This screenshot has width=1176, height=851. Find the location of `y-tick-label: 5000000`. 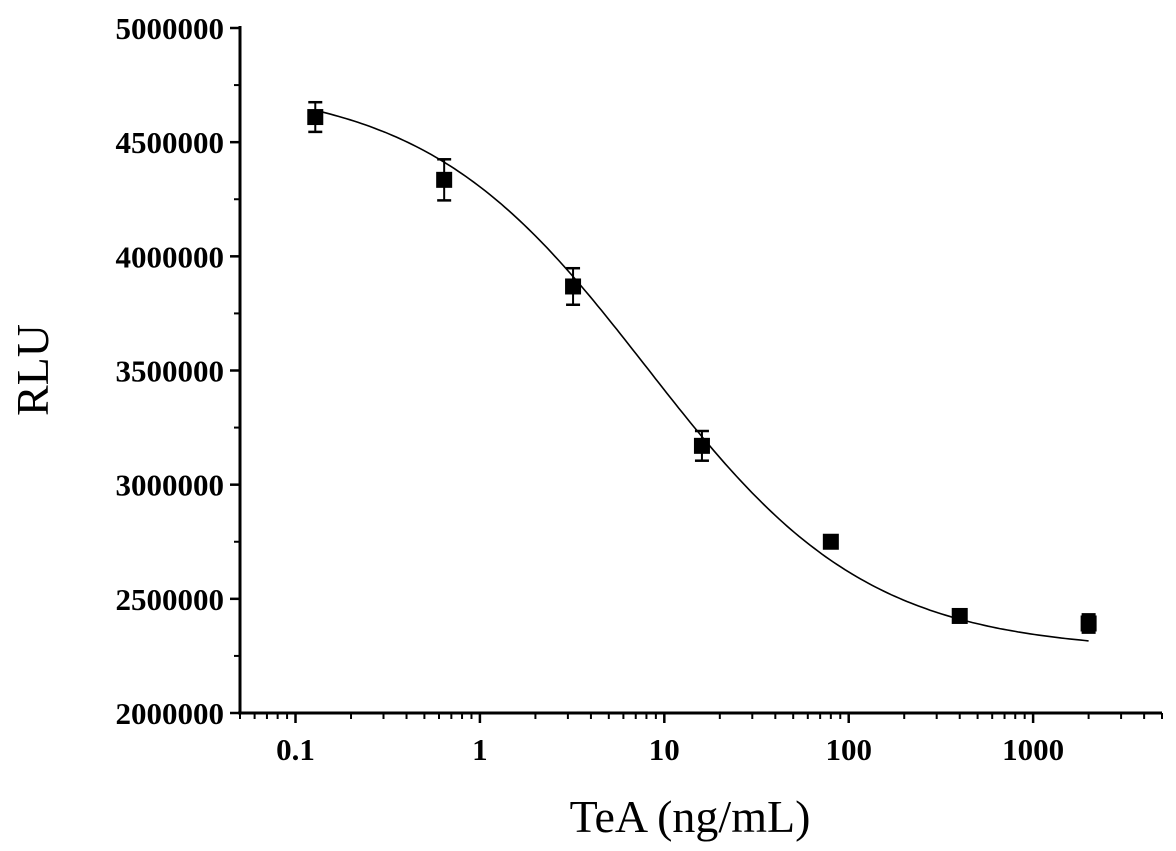

y-tick-label: 5000000 is located at coordinates (170, 28).